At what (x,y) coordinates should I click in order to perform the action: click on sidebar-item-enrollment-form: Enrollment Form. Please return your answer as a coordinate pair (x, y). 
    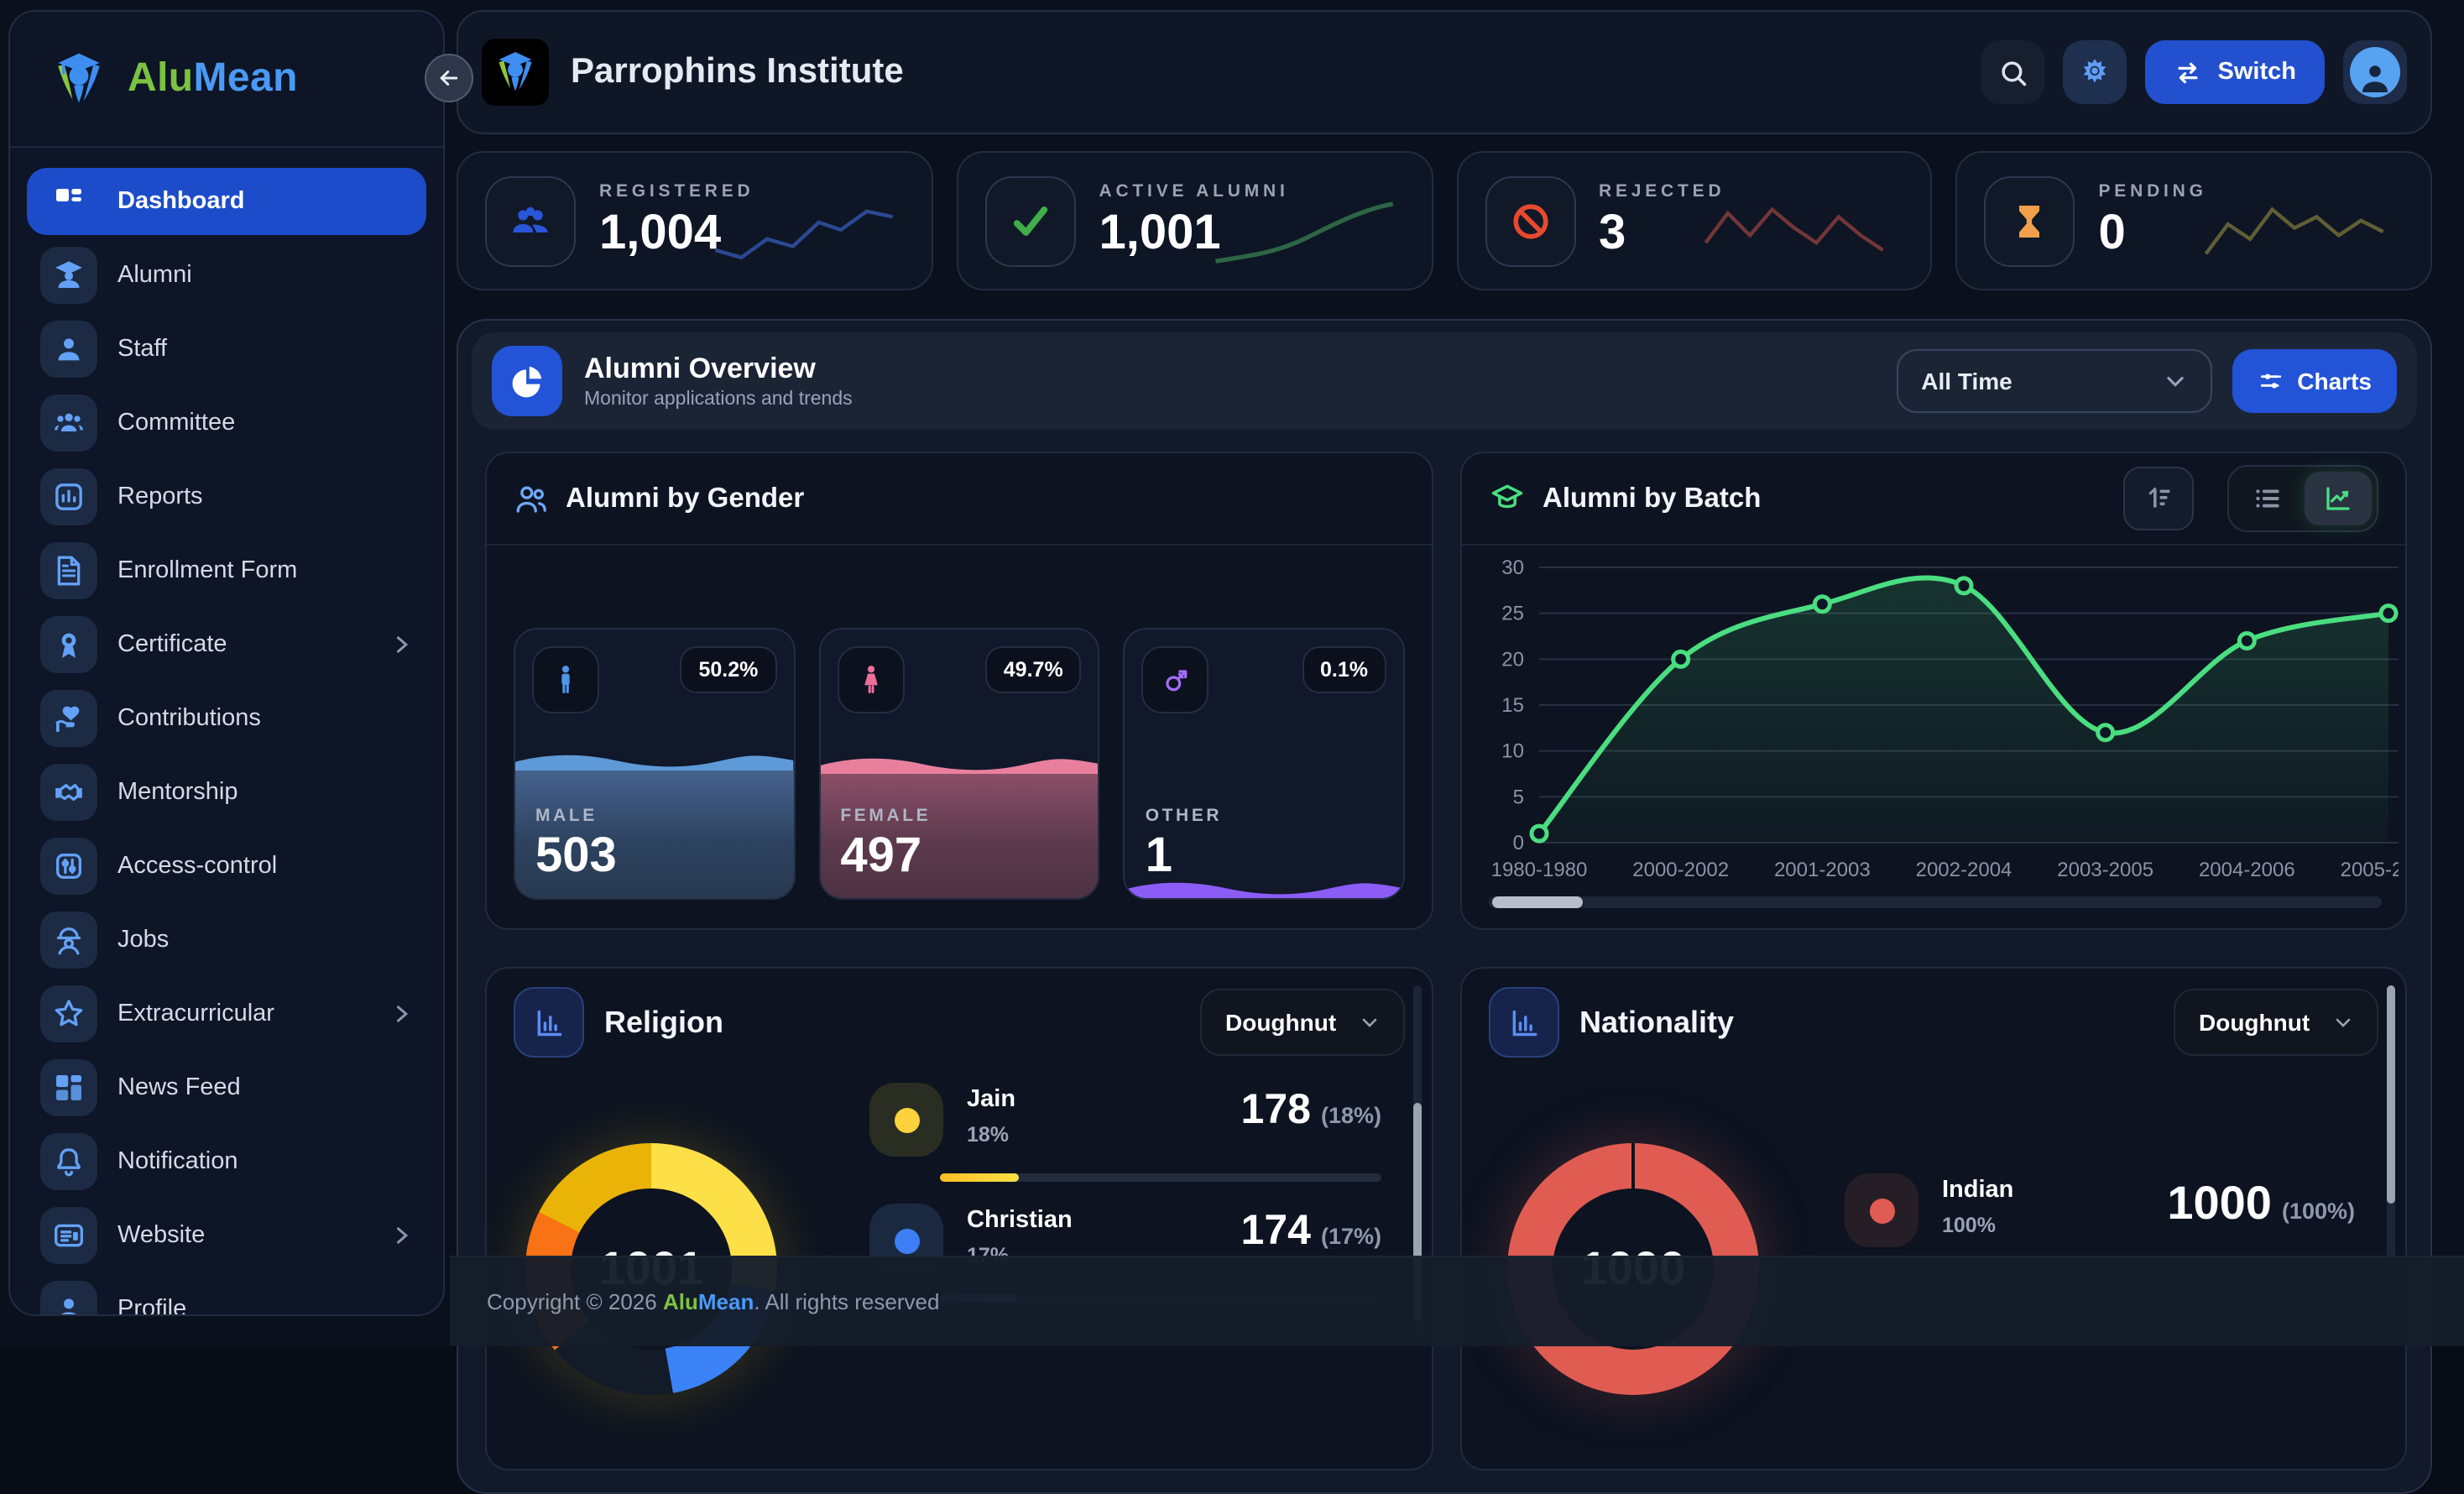
    Looking at the image, I should click on (226, 570).